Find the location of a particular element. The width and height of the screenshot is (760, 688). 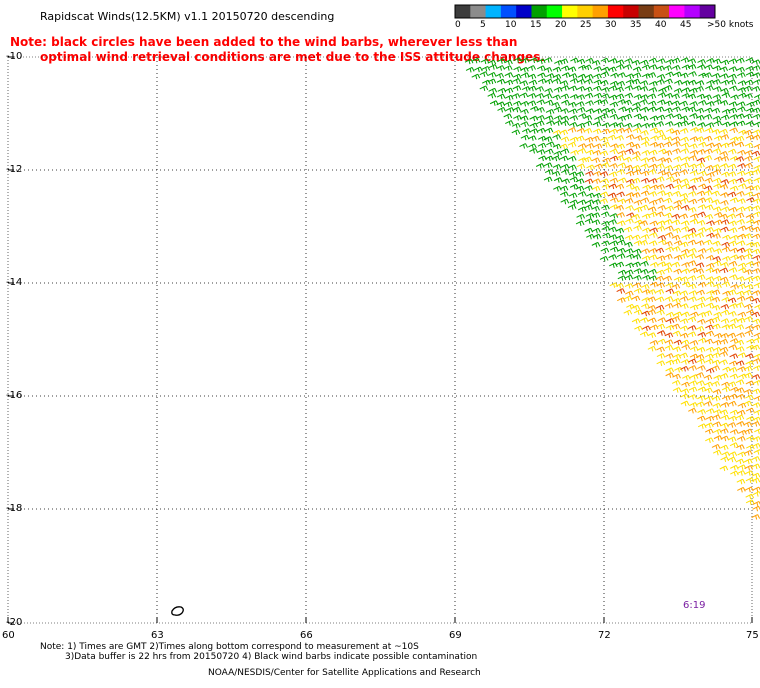

color-legend is located at coordinates (585, 11).